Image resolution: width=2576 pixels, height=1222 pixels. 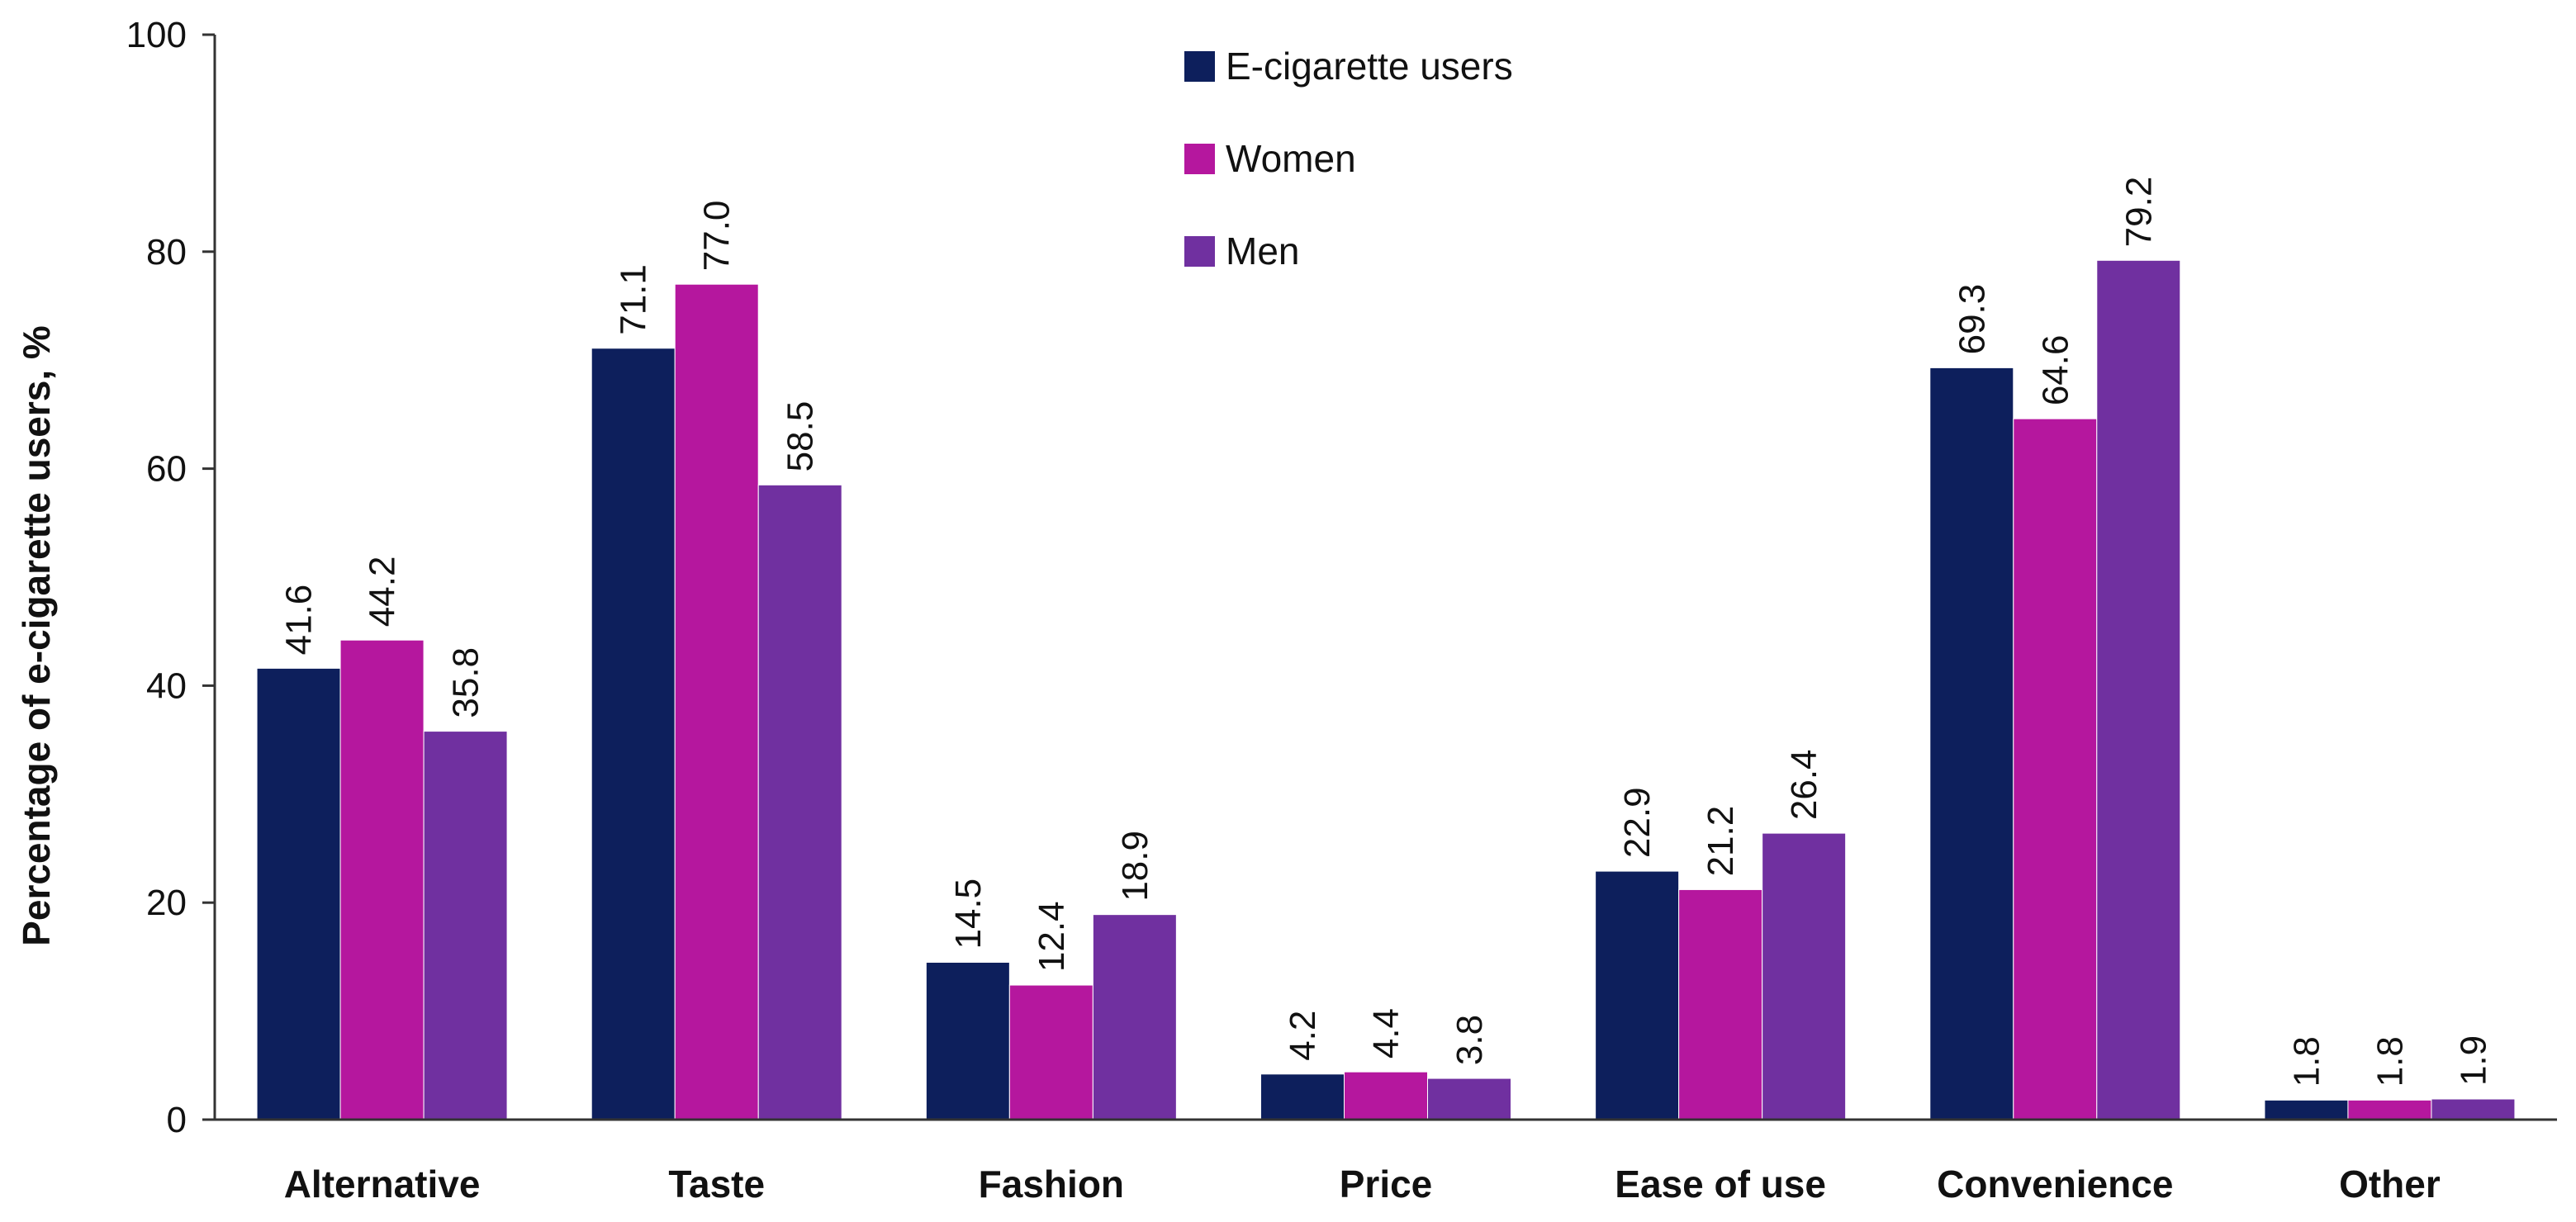 I want to click on x-category-label: Fashion, so click(x=1051, y=1184).